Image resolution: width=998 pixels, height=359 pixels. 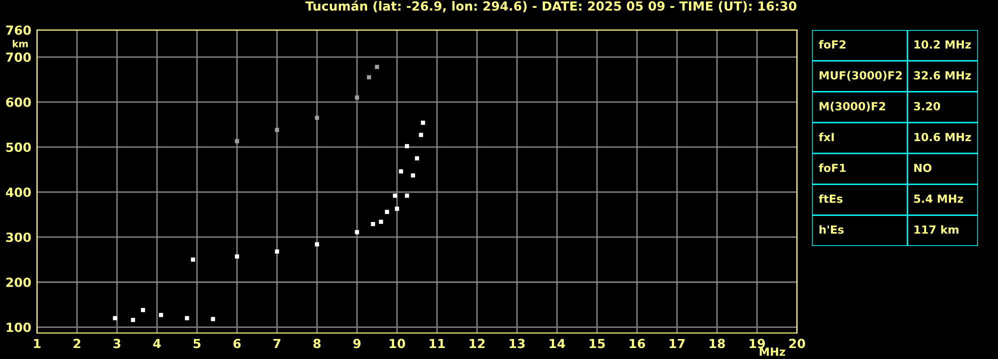 What do you see at coordinates (832, 167) in the screenshot?
I see `text: foF1` at bounding box center [832, 167].